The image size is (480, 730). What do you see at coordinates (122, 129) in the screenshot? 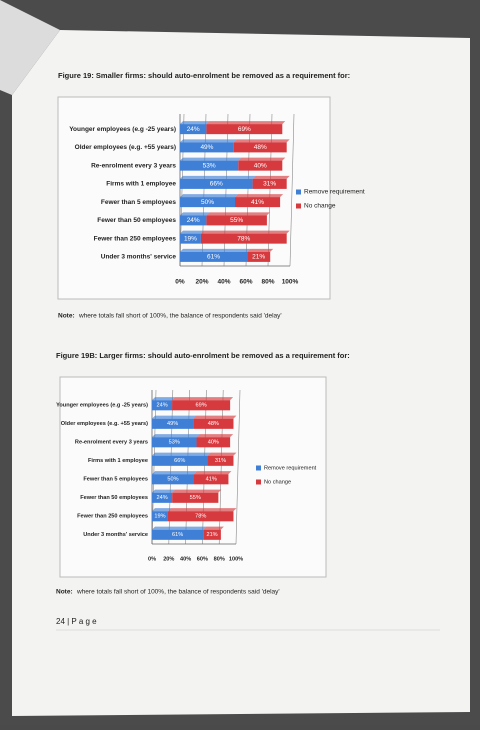
I see `category-label: Younger employees (e.g -25 years)` at bounding box center [122, 129].